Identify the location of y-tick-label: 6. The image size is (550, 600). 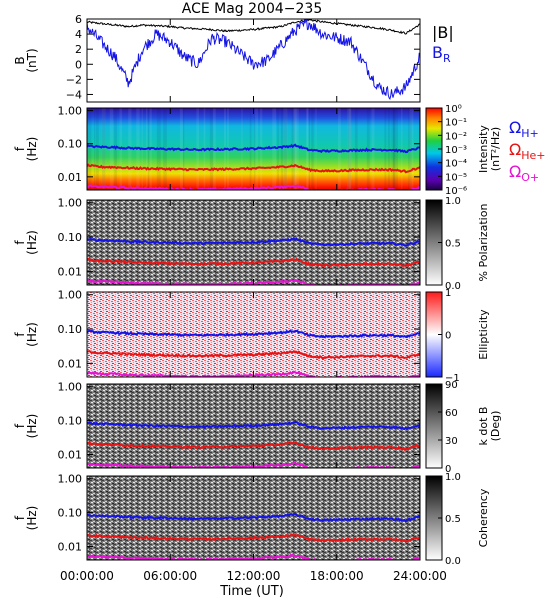
(78, 19).